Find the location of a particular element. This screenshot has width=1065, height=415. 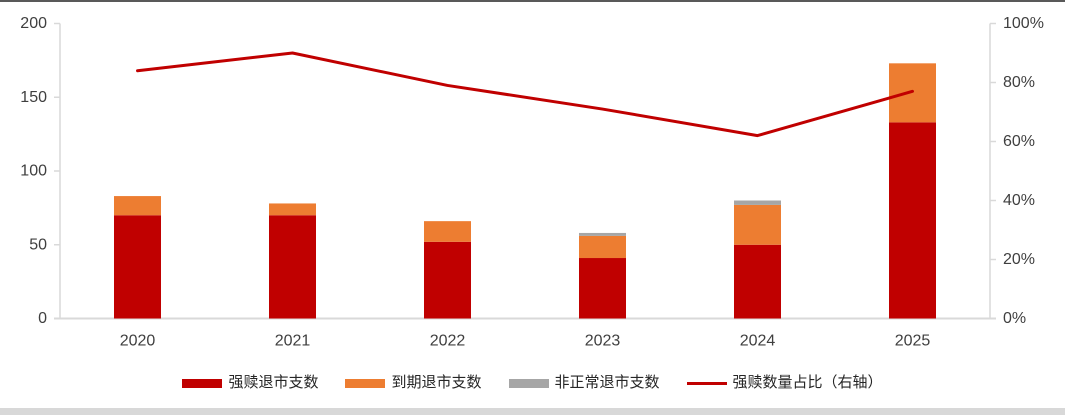

legend-label-redemption-ratio: 强赎数量占比（右轴） is located at coordinates (807, 382).